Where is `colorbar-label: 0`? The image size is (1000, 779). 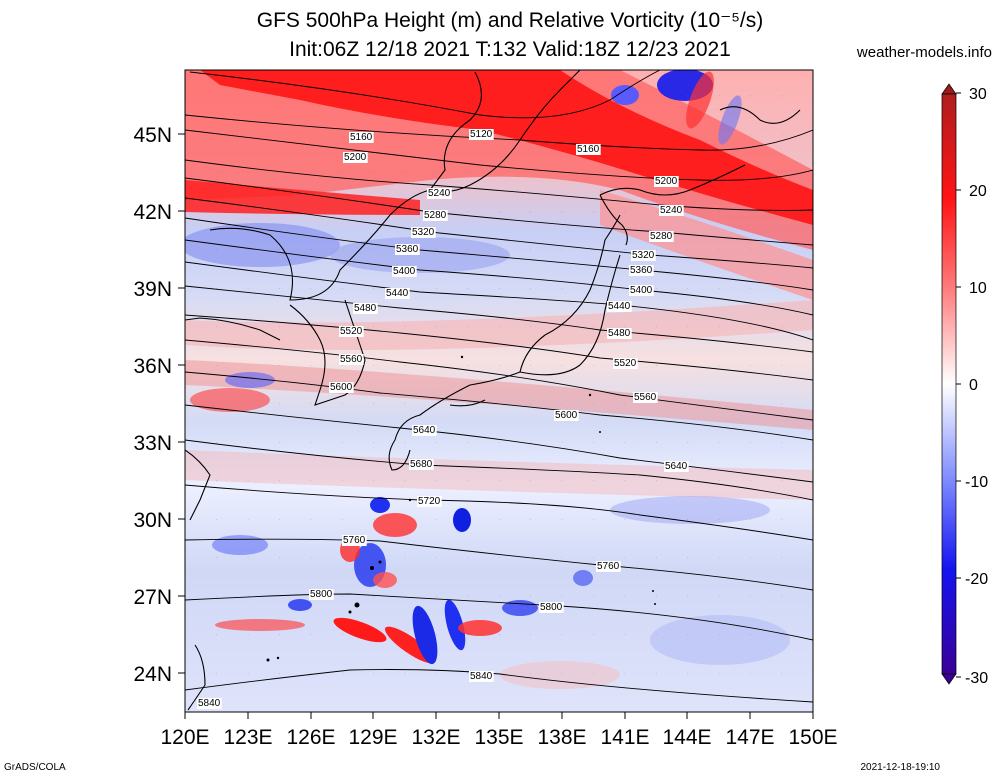
colorbar-label: 0 is located at coordinates (973, 385).